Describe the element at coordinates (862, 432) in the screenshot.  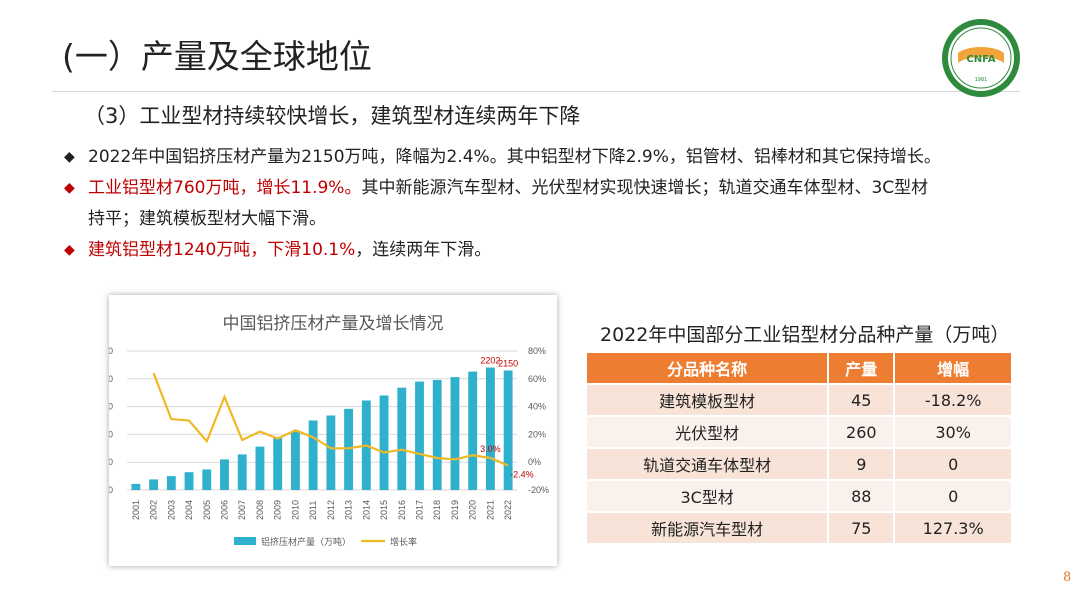
I see `table-cell: 260` at that location.